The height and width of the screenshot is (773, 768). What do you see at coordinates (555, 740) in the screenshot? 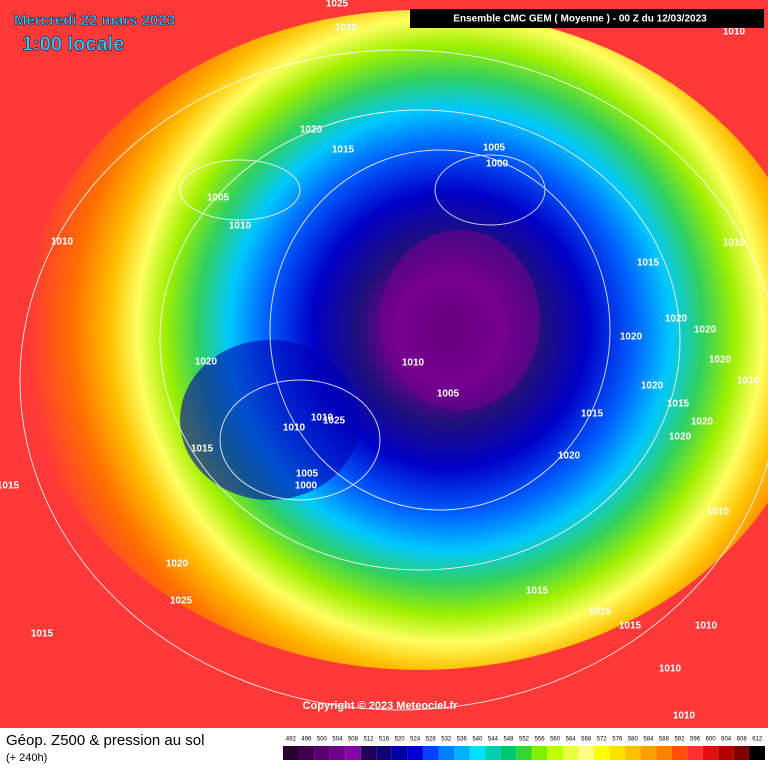
I see `legend-label: 560` at bounding box center [555, 740].